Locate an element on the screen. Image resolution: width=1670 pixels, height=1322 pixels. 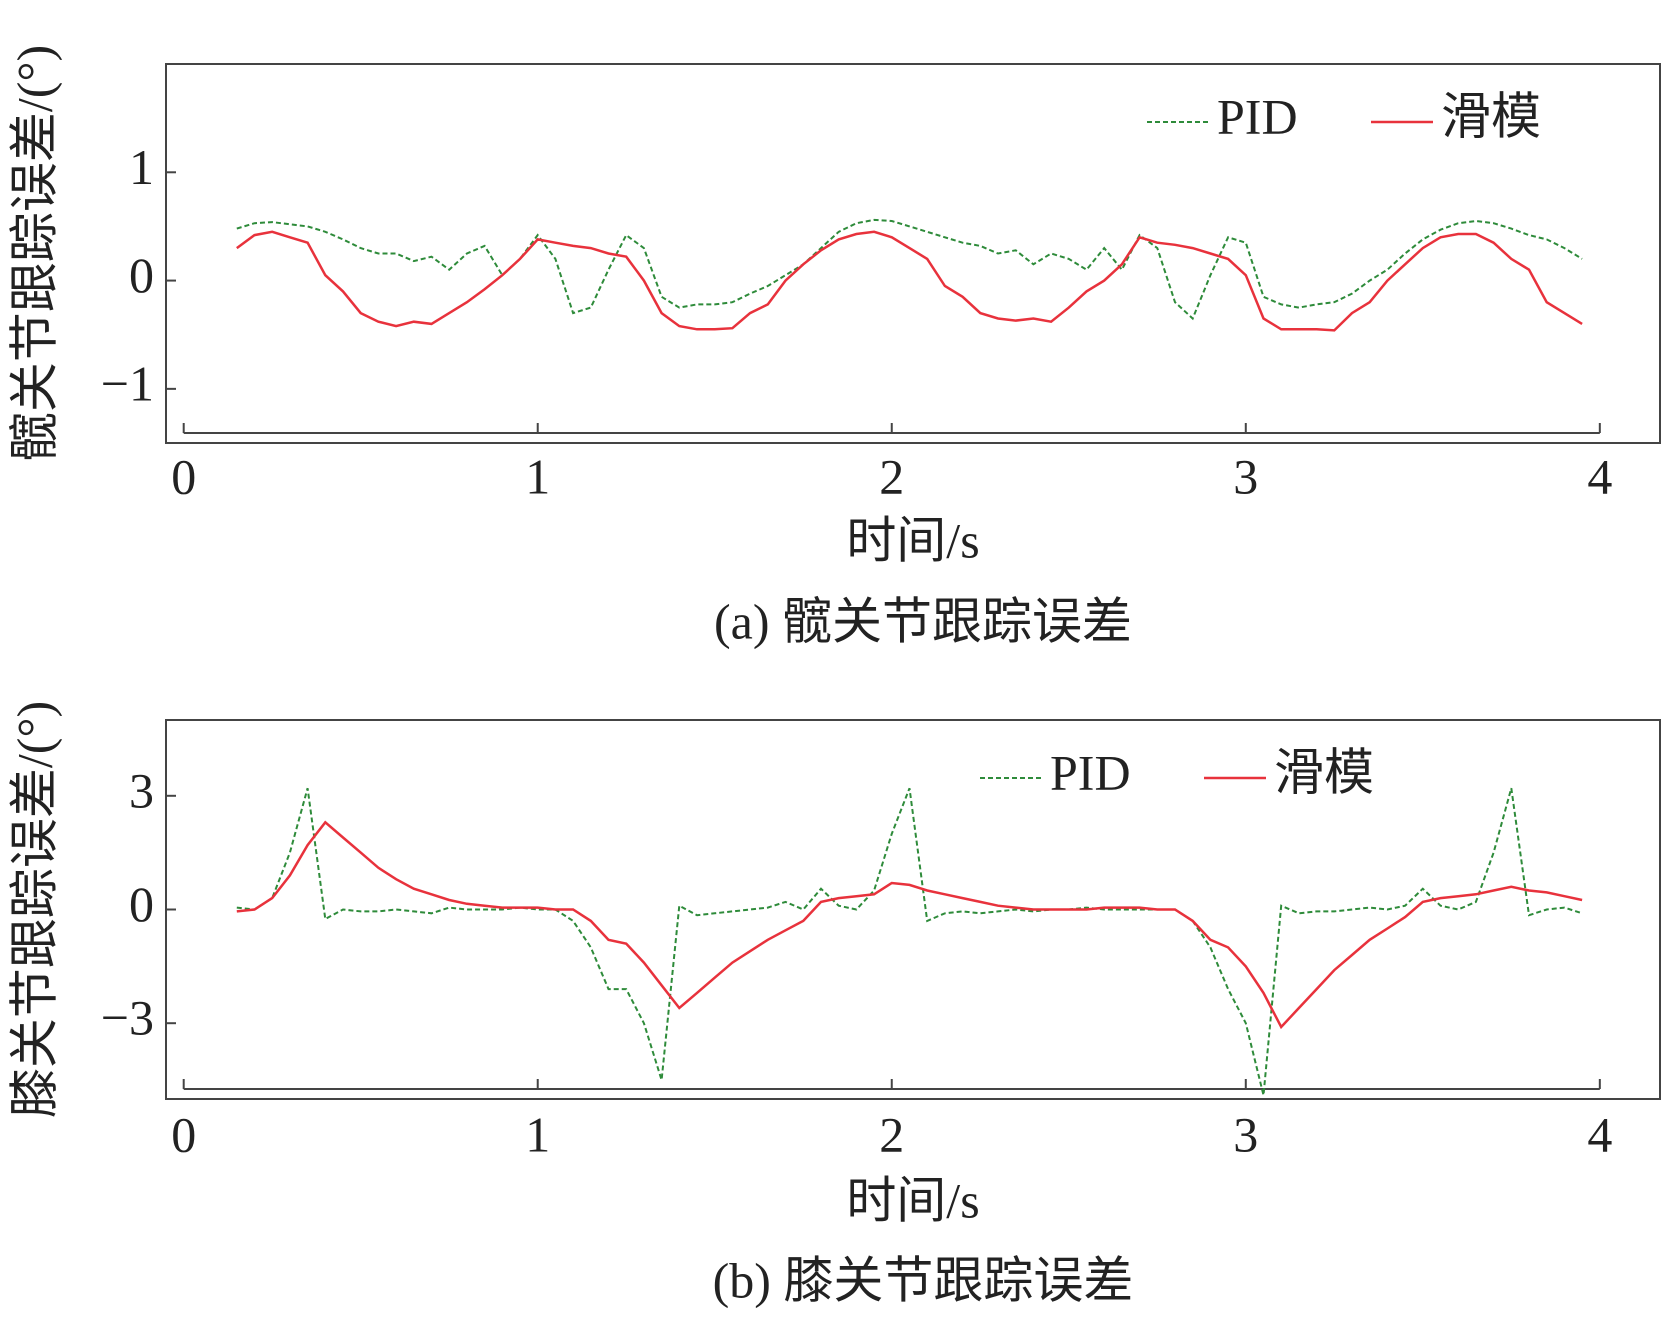
y-tick-label: 3 is located at coordinates (141, 790).